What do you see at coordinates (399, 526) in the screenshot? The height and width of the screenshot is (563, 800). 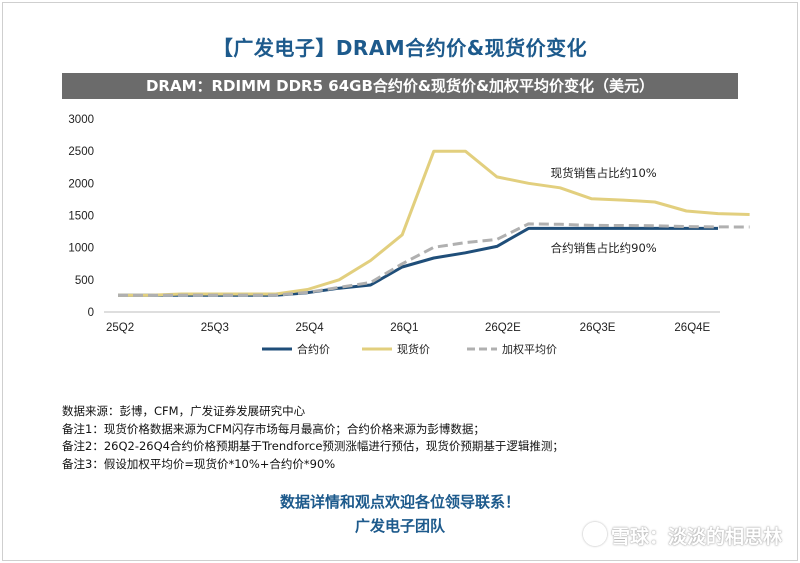 I see `team-name: 广发电子团队` at bounding box center [399, 526].